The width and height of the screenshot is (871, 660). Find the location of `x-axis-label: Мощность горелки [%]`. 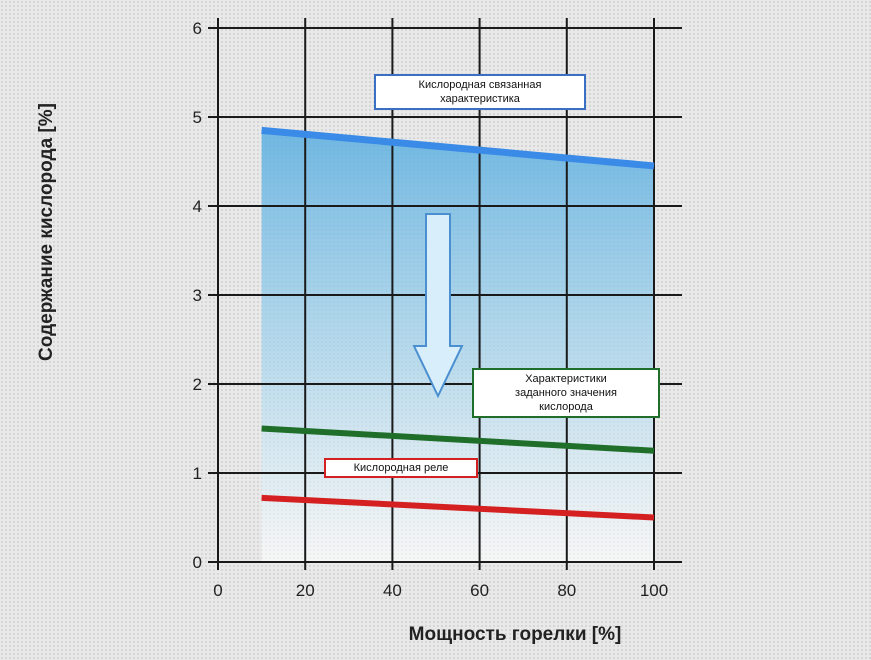

x-axis-label: Мощность горелки [%] is located at coordinates (515, 634).